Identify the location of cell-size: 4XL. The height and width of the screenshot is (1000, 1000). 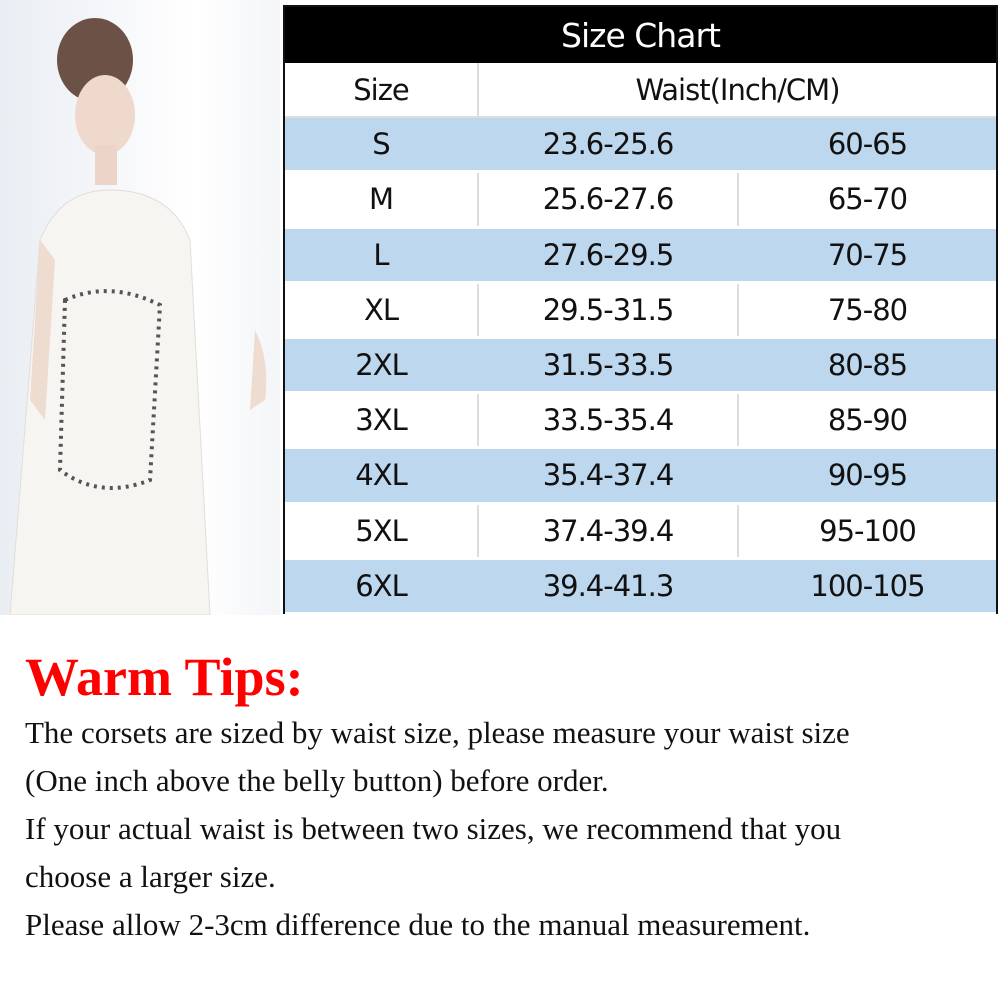
(382, 475).